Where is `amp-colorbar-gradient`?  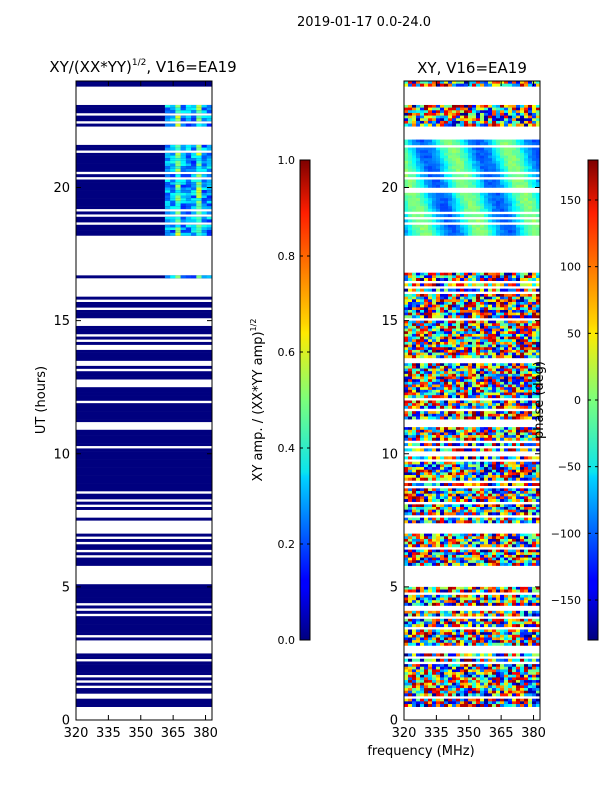
amp-colorbar-gradient is located at coordinates (305, 400).